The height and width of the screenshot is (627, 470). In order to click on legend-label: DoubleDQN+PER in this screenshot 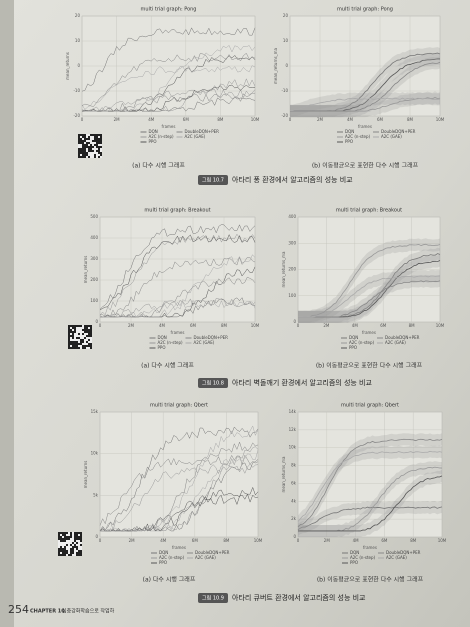, I will do `click(398, 131)`.